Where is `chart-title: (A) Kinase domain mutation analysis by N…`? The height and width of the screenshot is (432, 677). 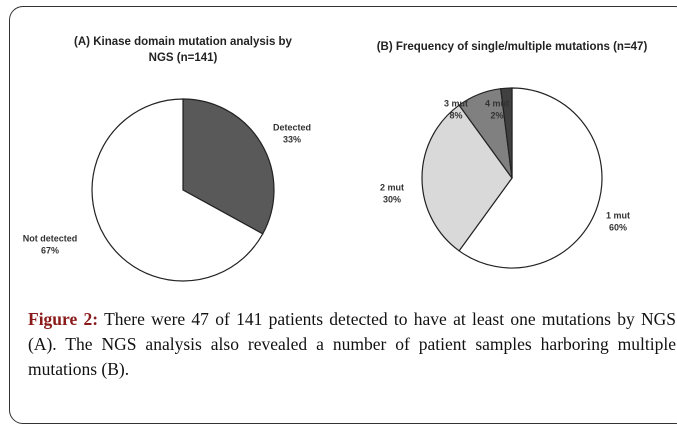
chart-title: (A) Kinase domain mutation analysis by N… is located at coordinates (183, 50).